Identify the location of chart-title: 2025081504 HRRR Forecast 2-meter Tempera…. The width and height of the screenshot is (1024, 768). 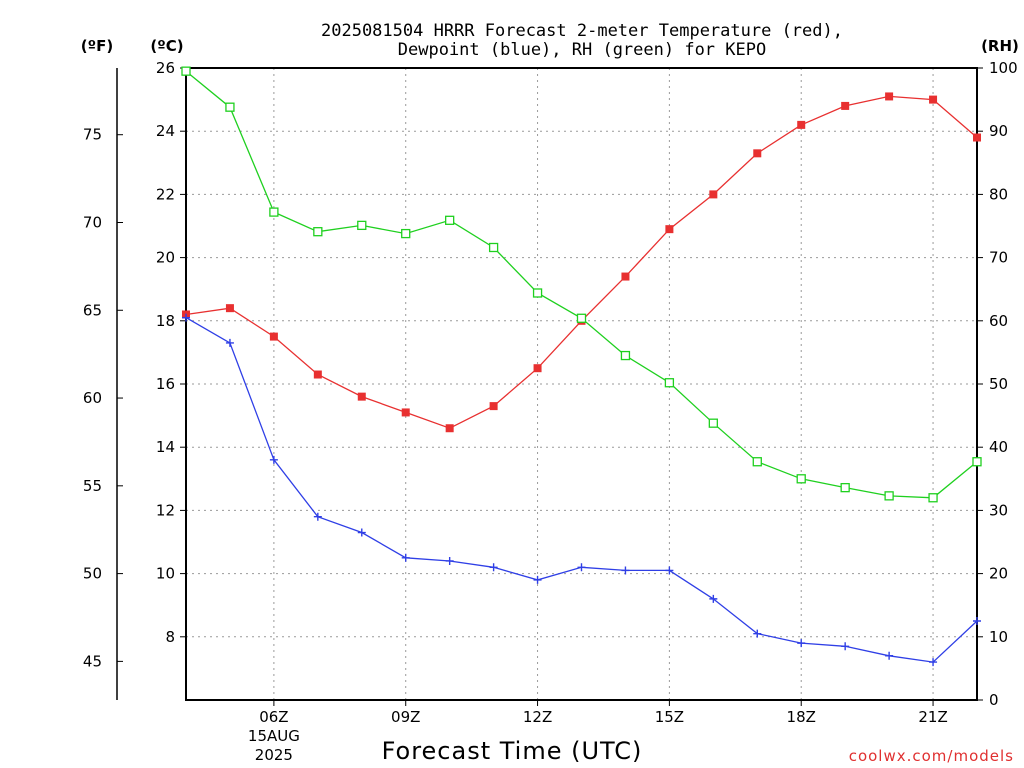
(582, 40).